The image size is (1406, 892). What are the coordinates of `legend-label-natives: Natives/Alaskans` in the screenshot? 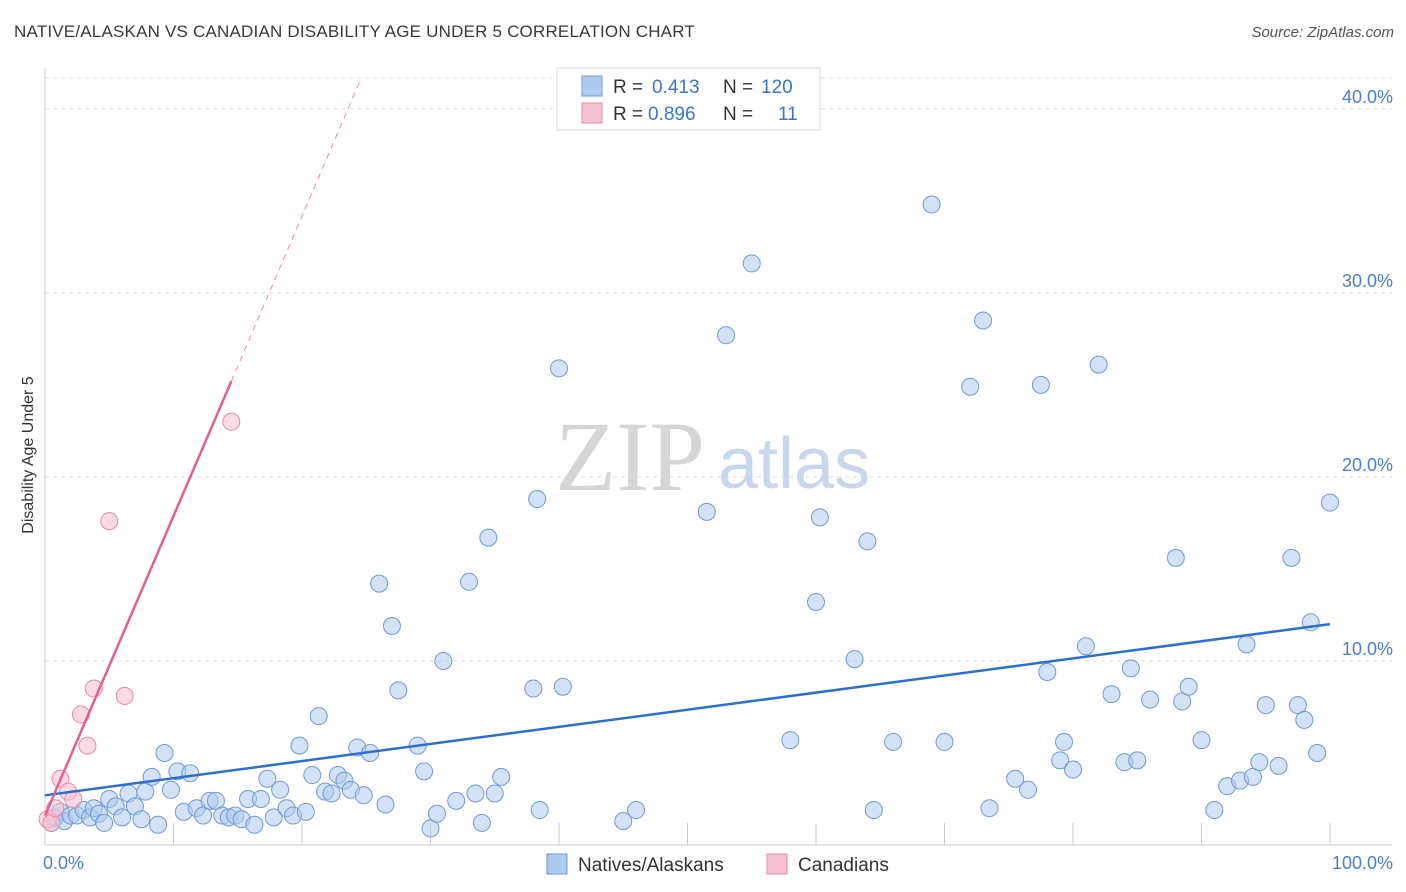 It's located at (651, 865).